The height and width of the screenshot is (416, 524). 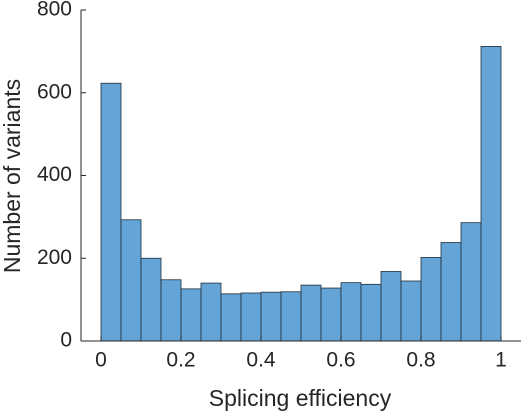 What do you see at coordinates (420, 360) in the screenshot?
I see `x-tick-label: 0.8` at bounding box center [420, 360].